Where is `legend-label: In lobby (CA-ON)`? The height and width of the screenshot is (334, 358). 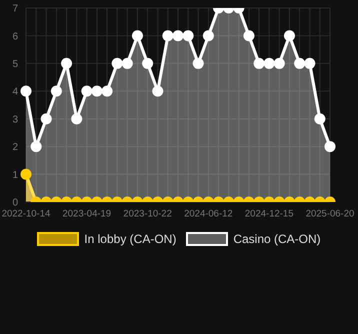
legend-label: In lobby (CA-ON) is located at coordinates (130, 239).